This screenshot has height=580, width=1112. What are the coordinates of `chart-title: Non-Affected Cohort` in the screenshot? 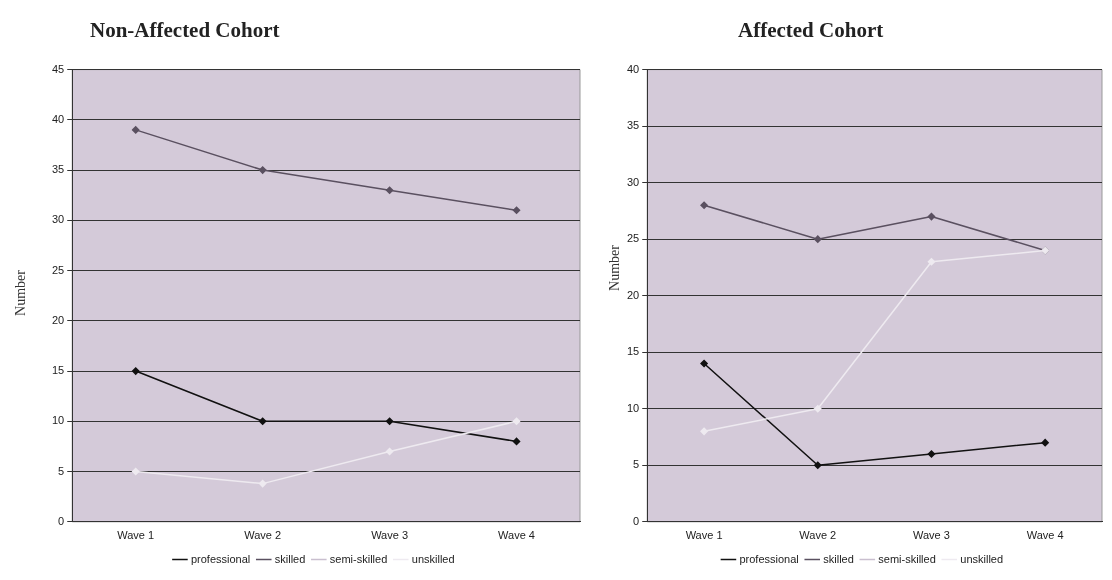 It's located at (185, 30).